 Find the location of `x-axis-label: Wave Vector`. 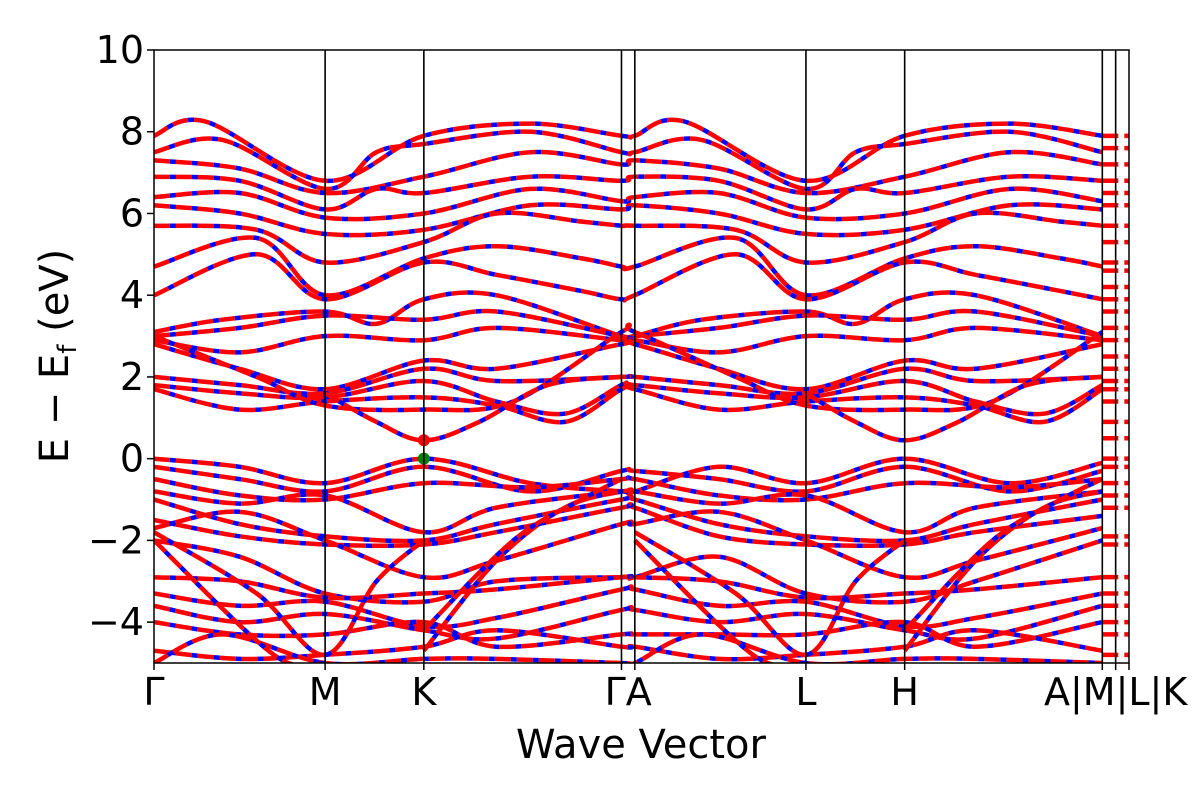

x-axis-label: Wave Vector is located at coordinates (641, 745).